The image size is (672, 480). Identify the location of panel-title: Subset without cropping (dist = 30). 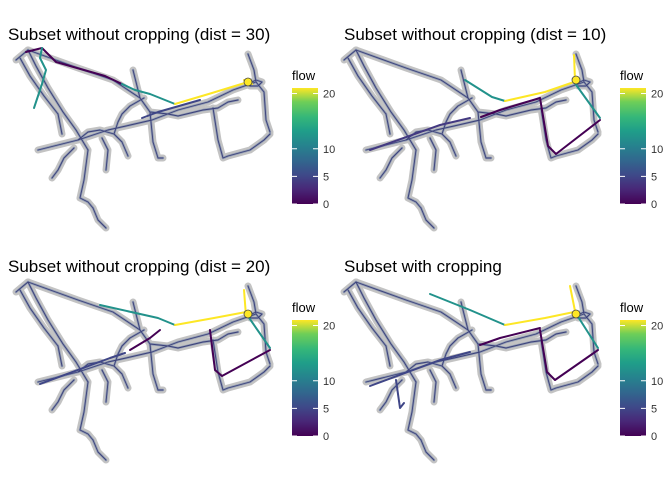
(139, 34).